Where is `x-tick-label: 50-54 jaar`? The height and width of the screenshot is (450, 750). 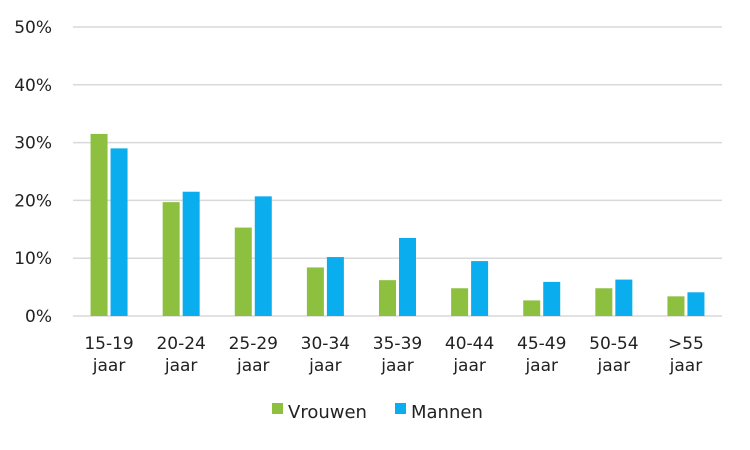 x-tick-label: 50-54 jaar is located at coordinates (613, 355).